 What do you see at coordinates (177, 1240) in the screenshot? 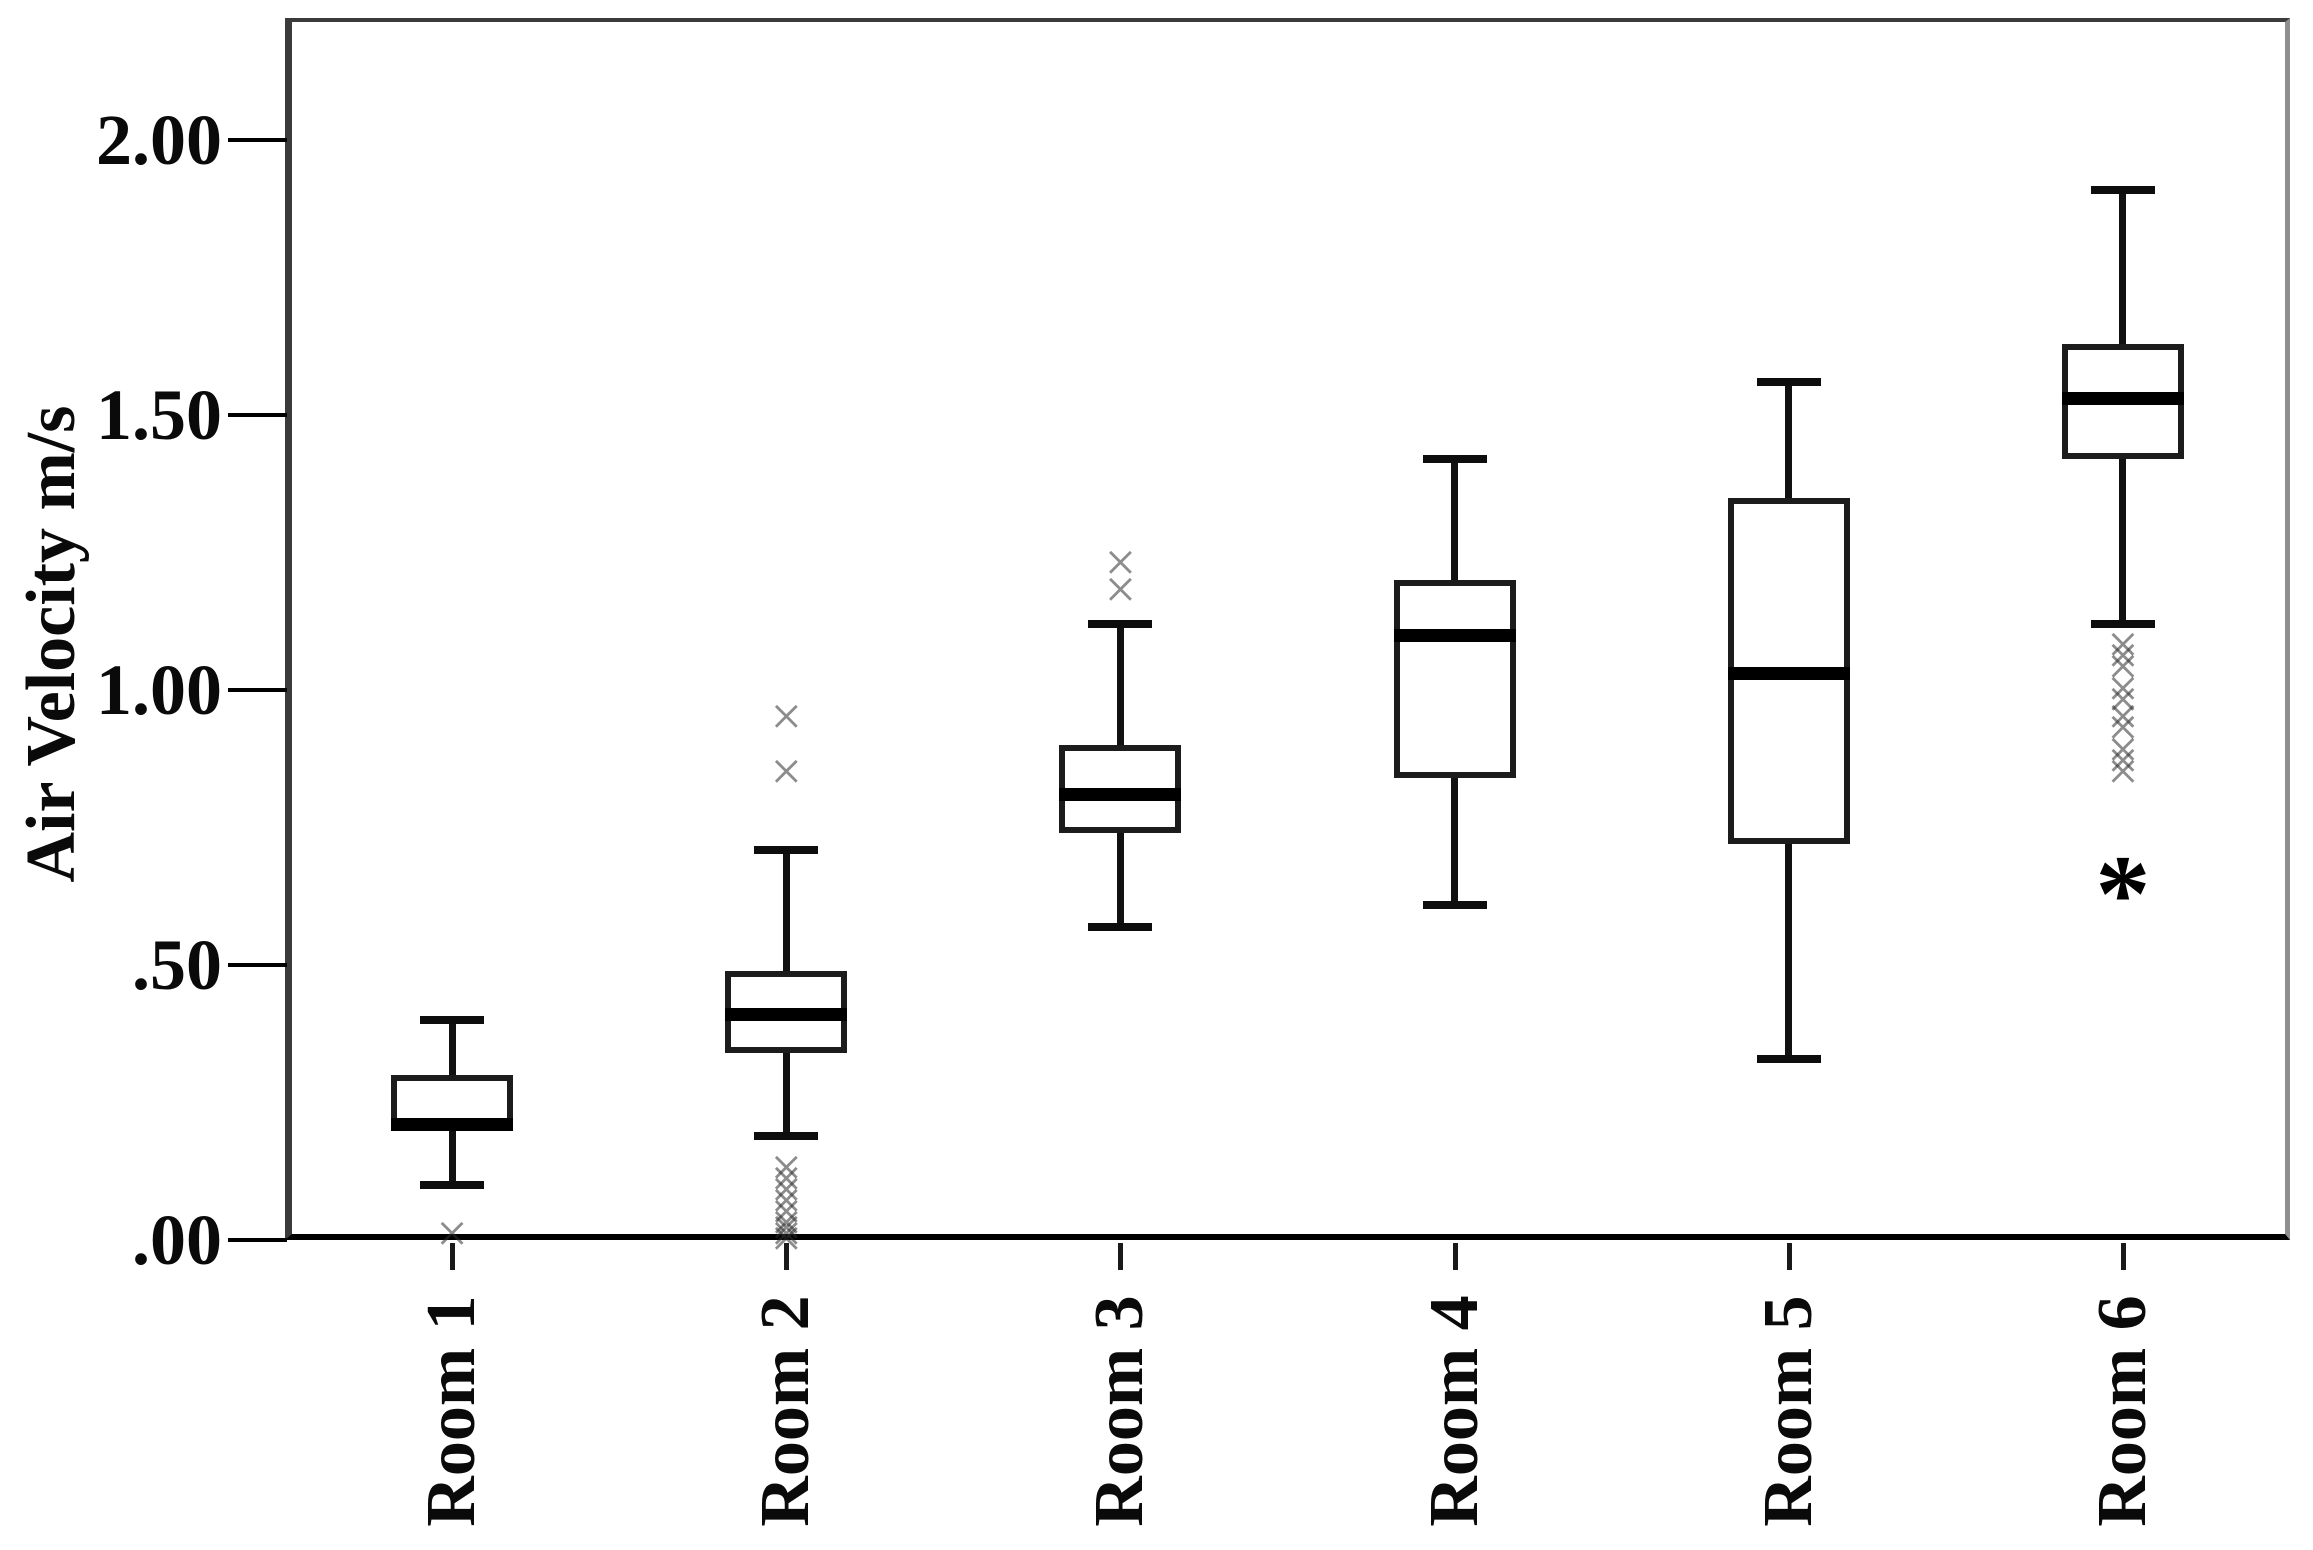
I see `y-tick-label: .00` at bounding box center [177, 1240].